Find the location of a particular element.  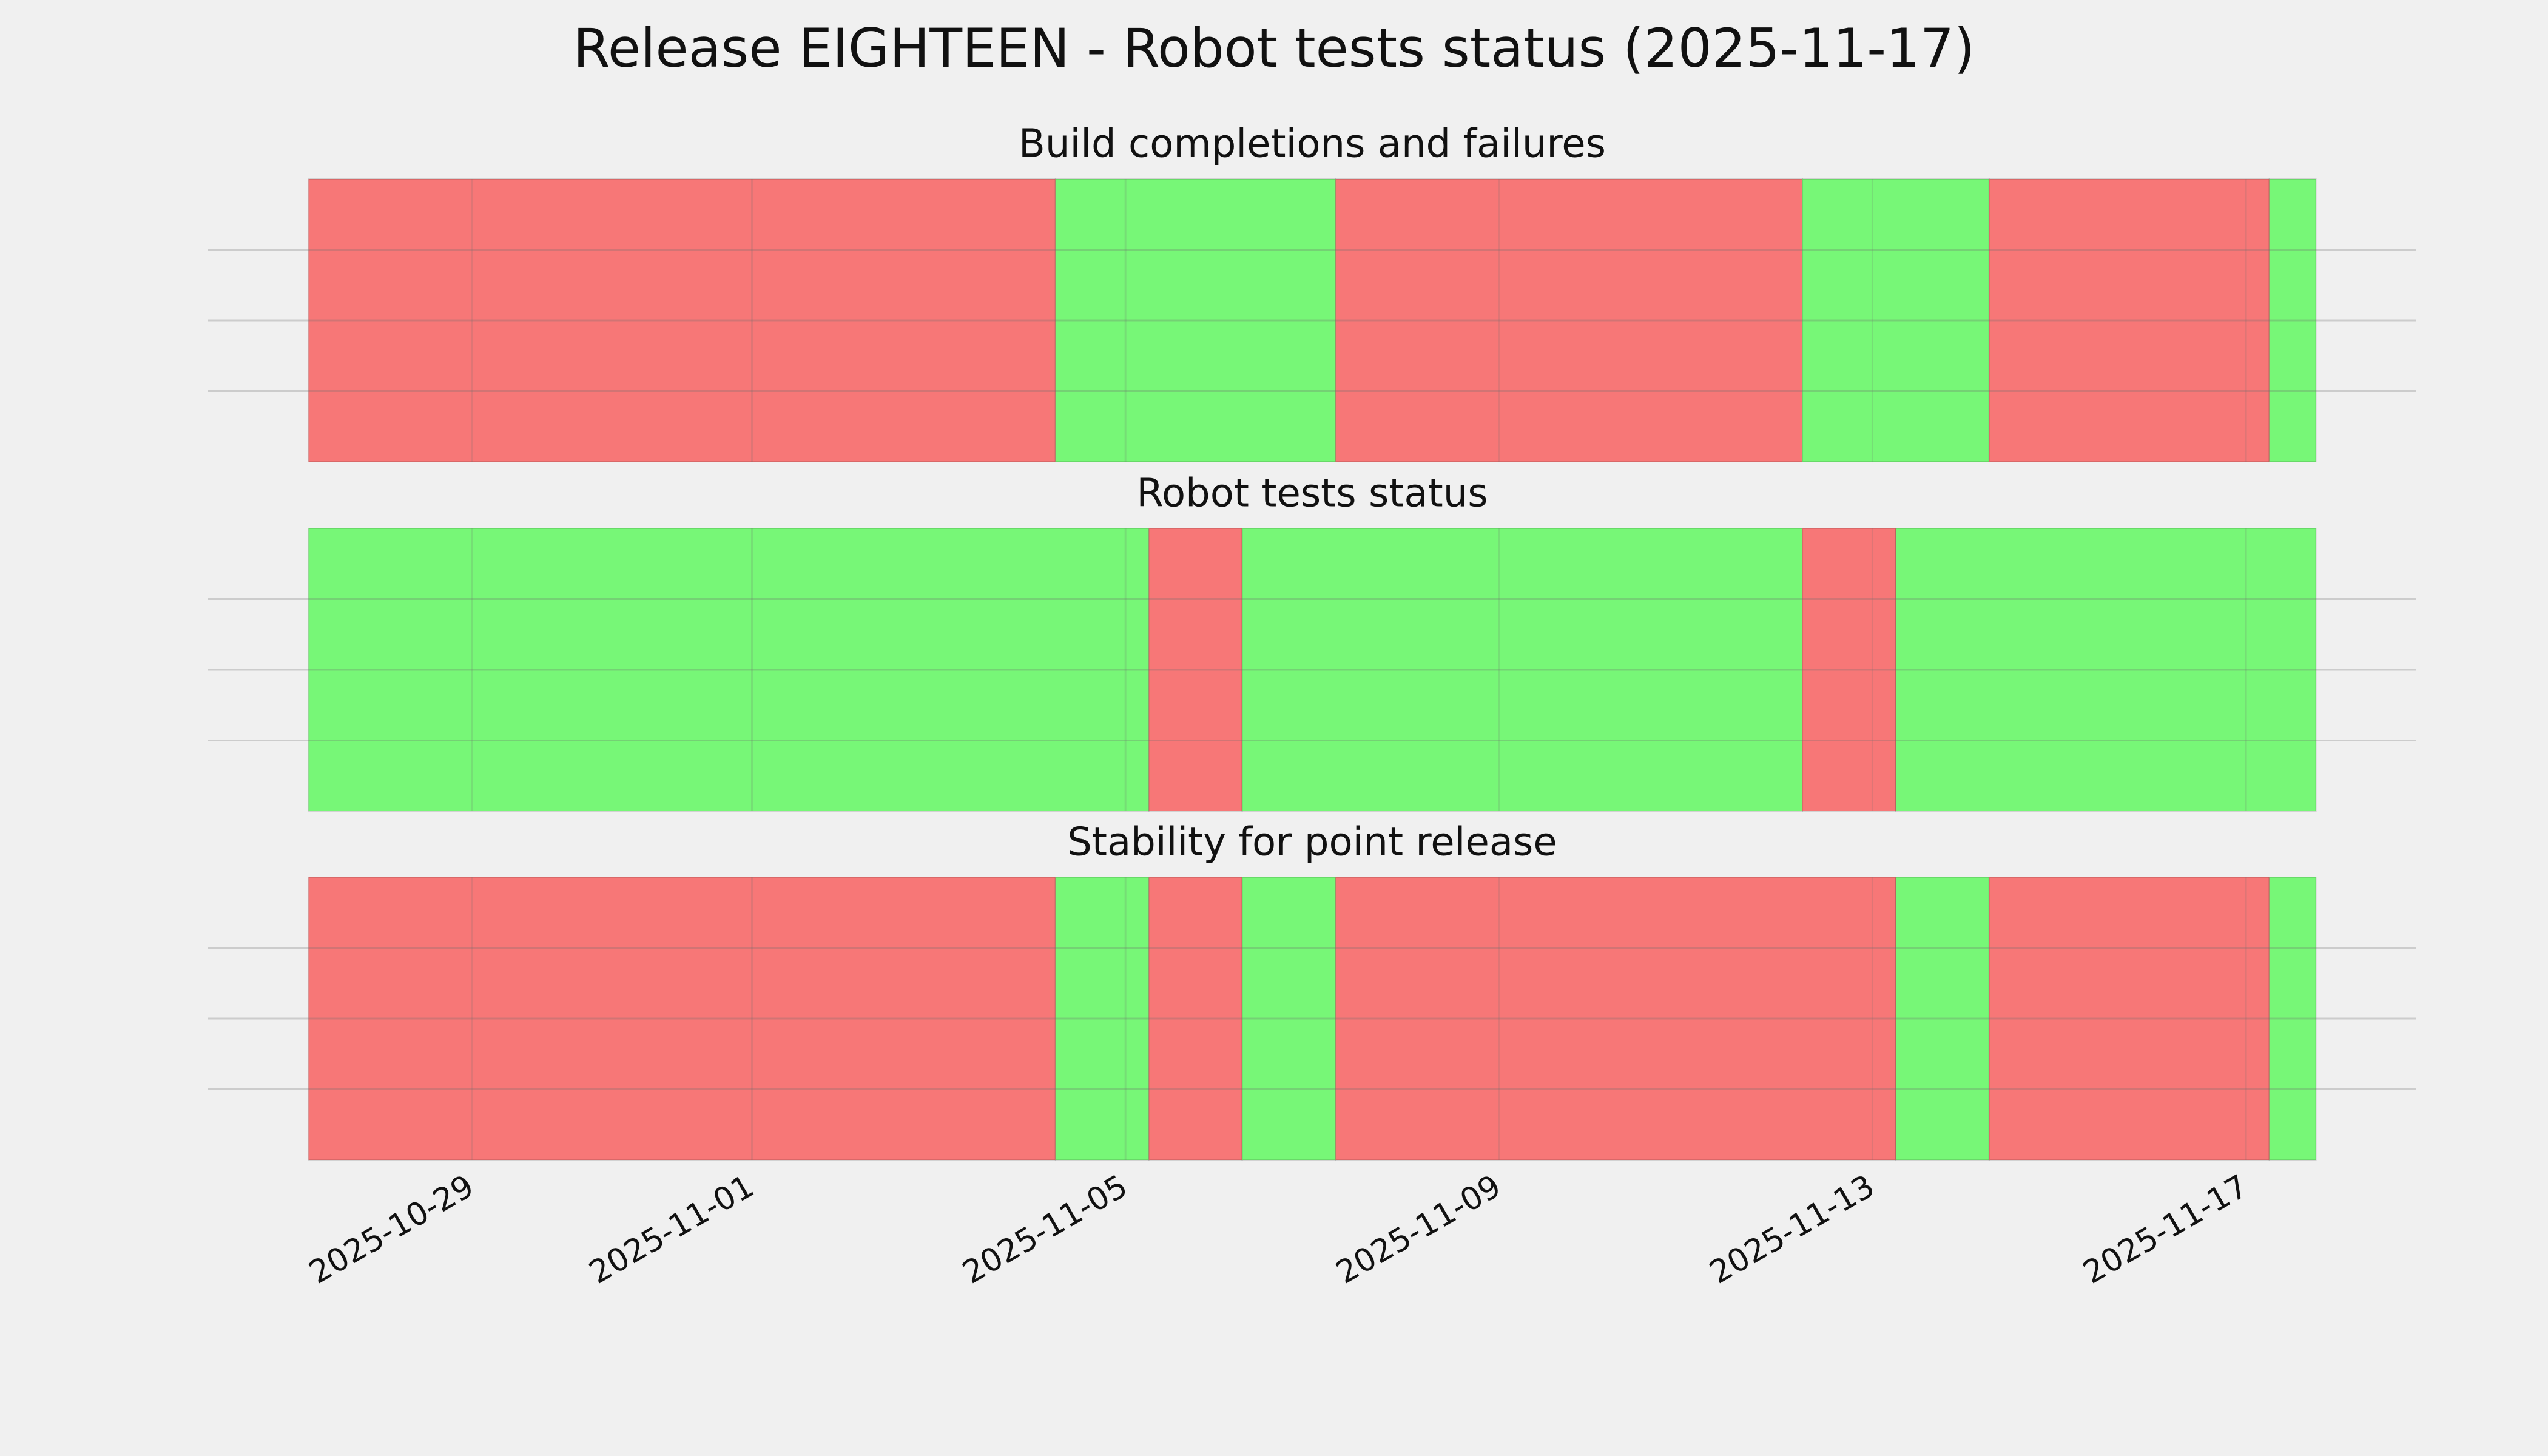

panel-title: Robot tests status is located at coordinates (1312, 493).